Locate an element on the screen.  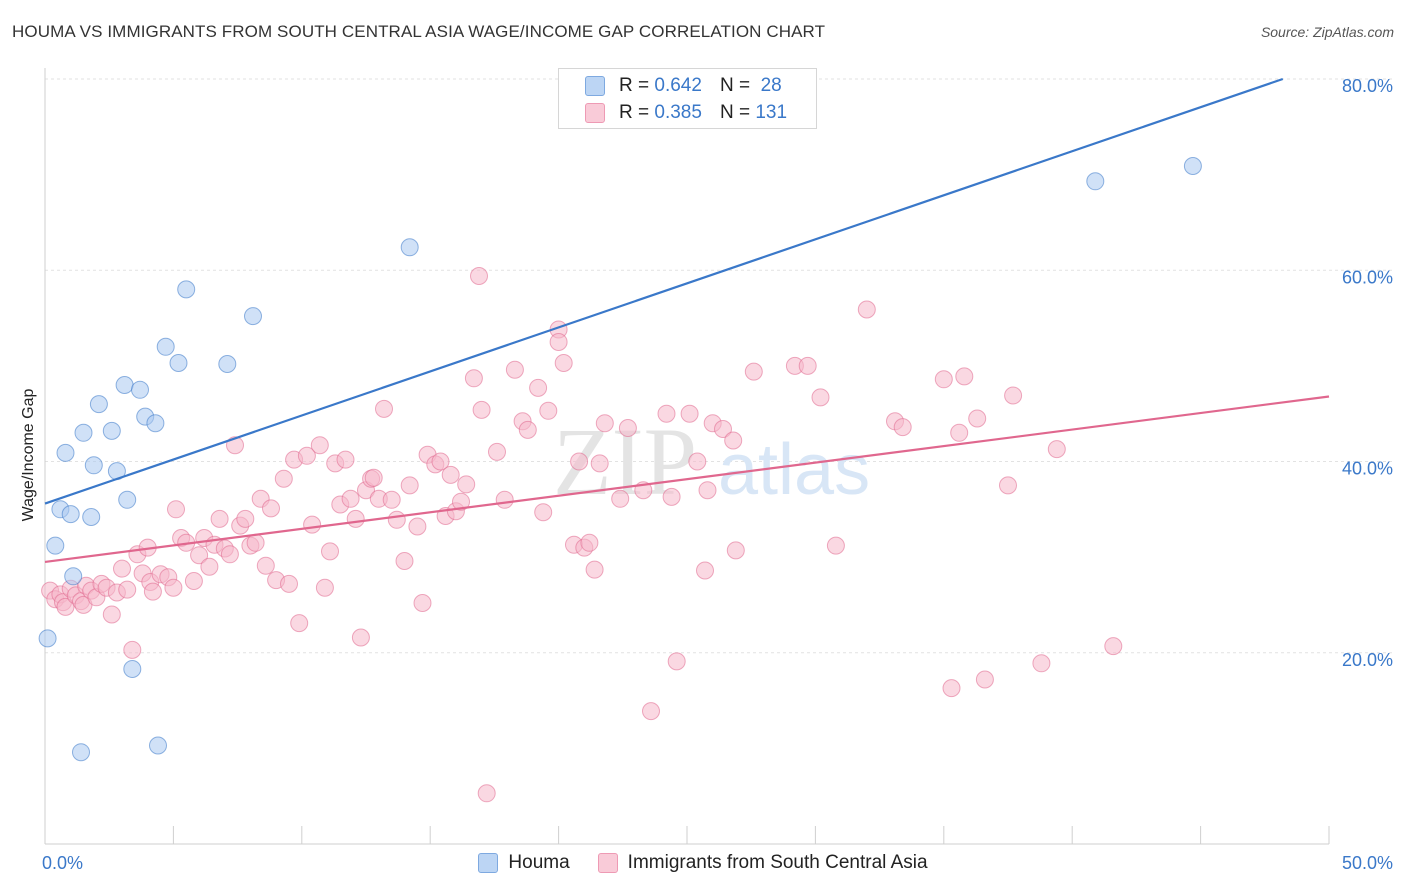
series-legend: Houma Immigrants from South Central Asia is located at coordinates (703, 863).